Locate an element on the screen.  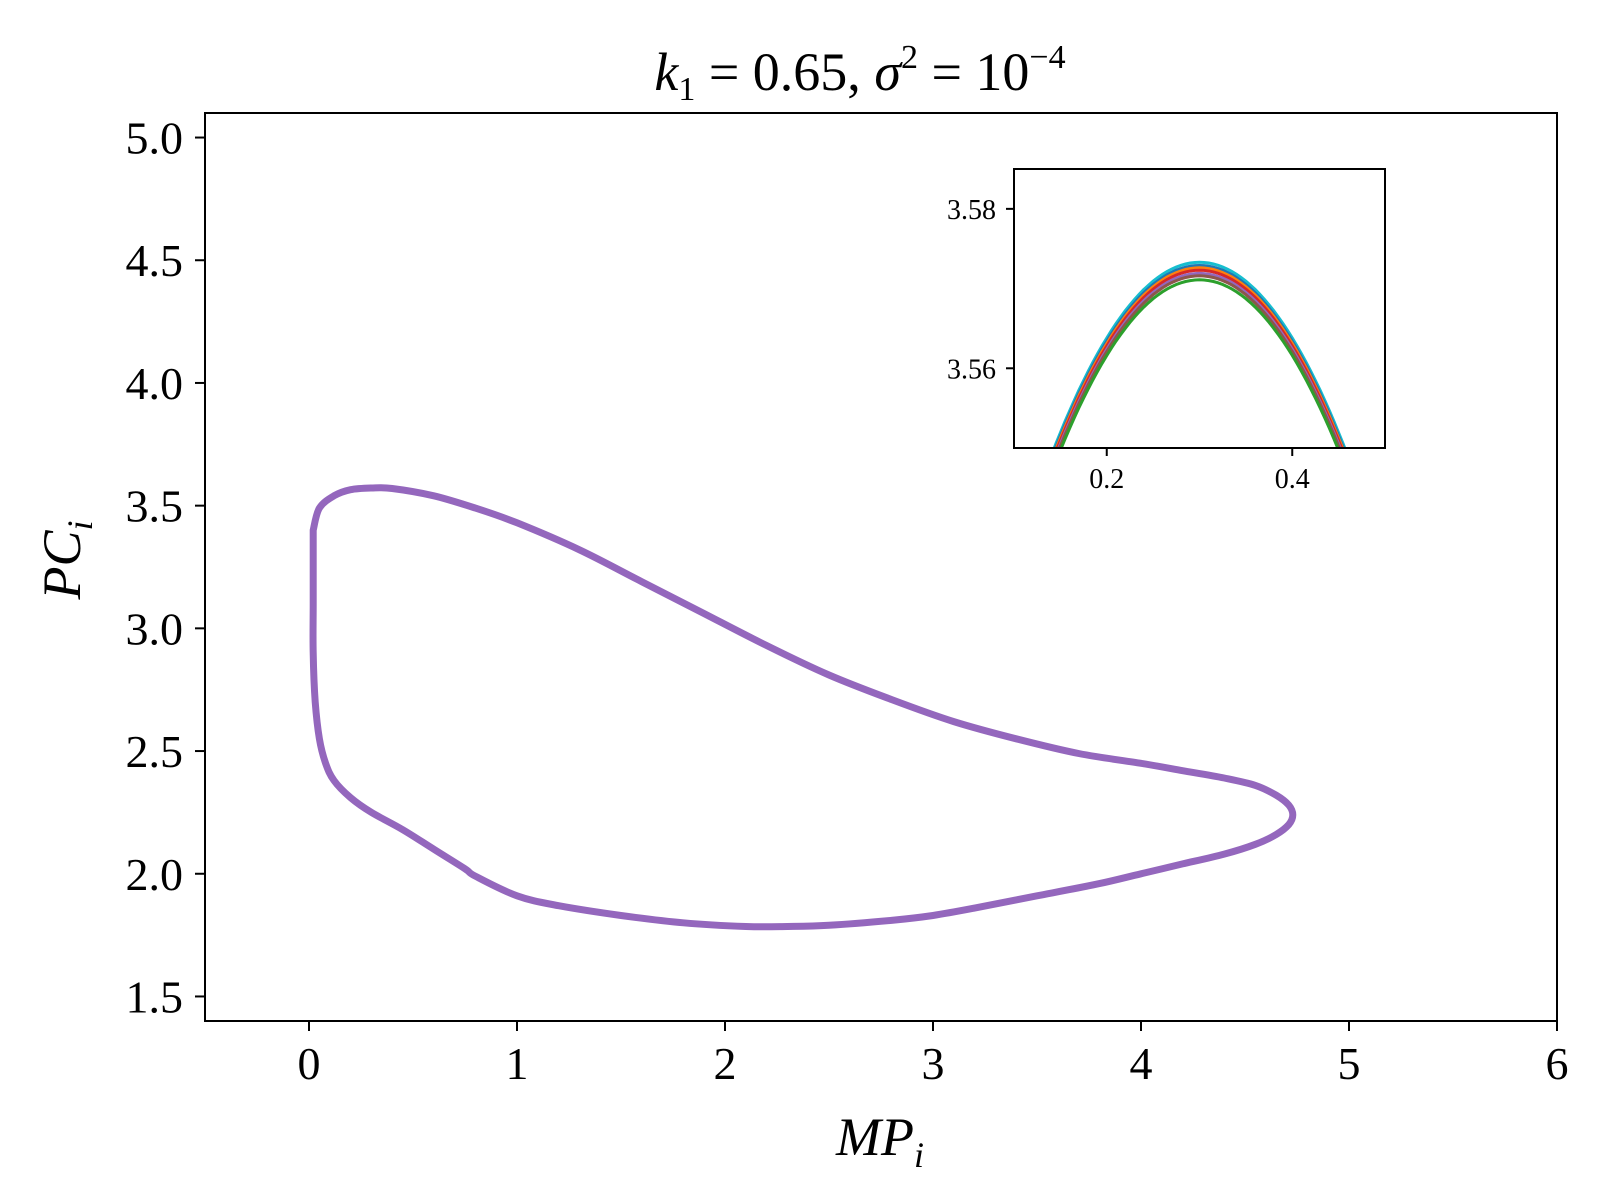
title-sigma: σ is located at coordinates (888, 72).